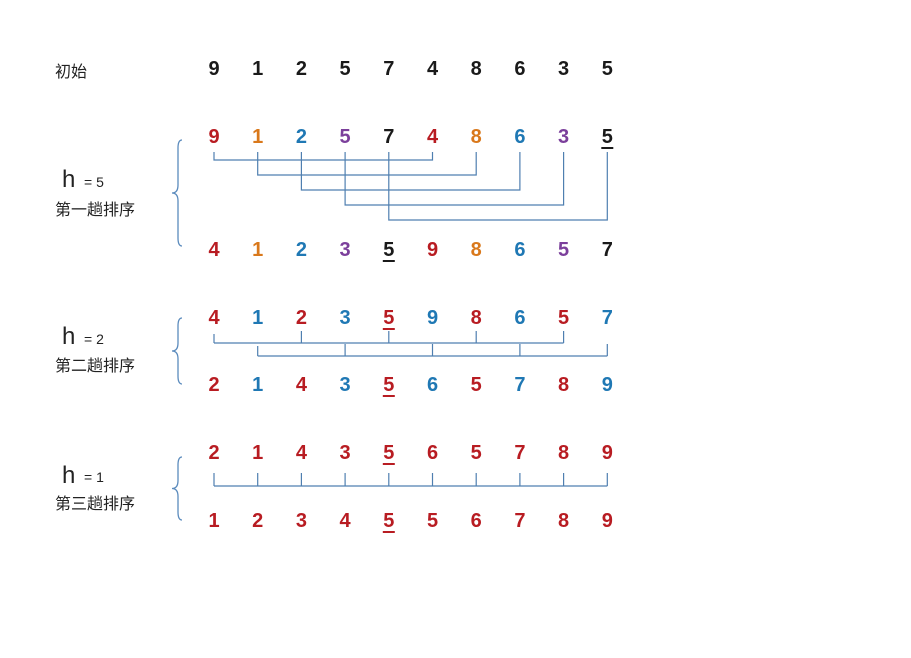 Image resolution: width=911 pixels, height=658 pixels. Describe the element at coordinates (94, 339) in the screenshot. I see `pass2-h-value: = 2` at that location.